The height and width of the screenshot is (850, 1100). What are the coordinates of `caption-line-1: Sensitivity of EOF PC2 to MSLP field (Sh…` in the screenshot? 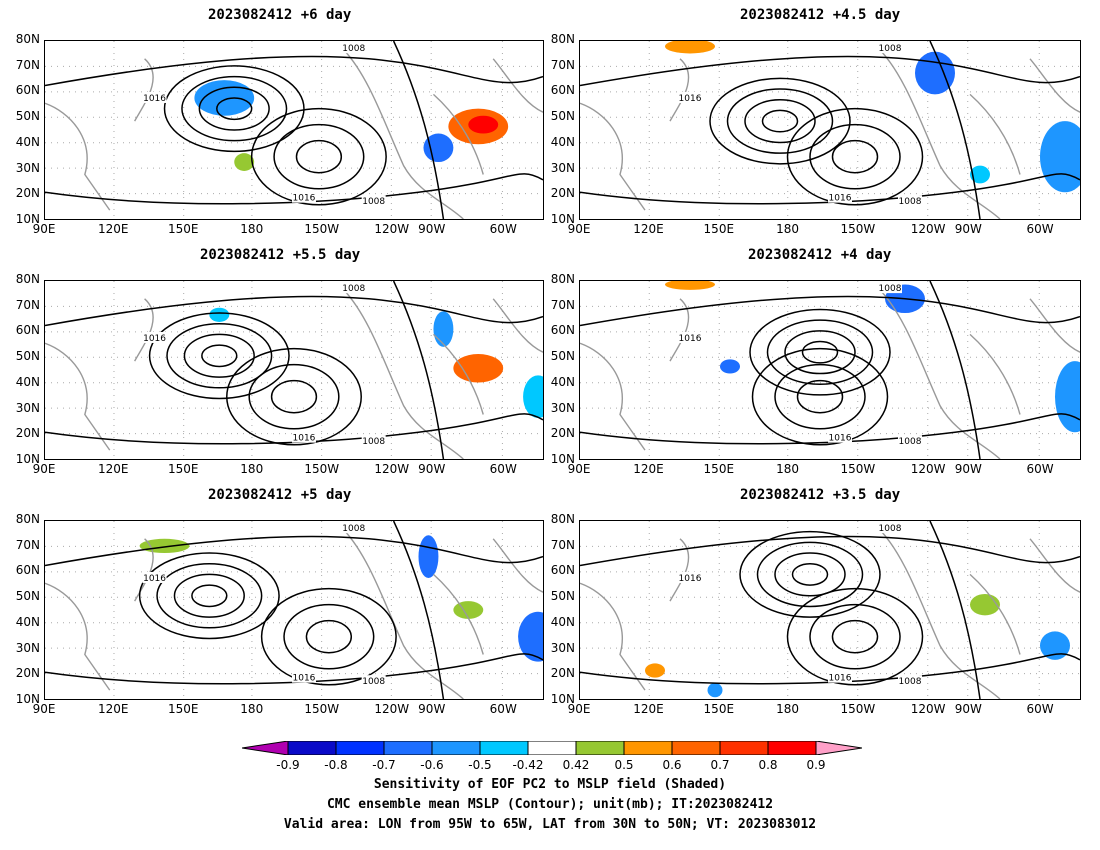 It's located at (550, 784).